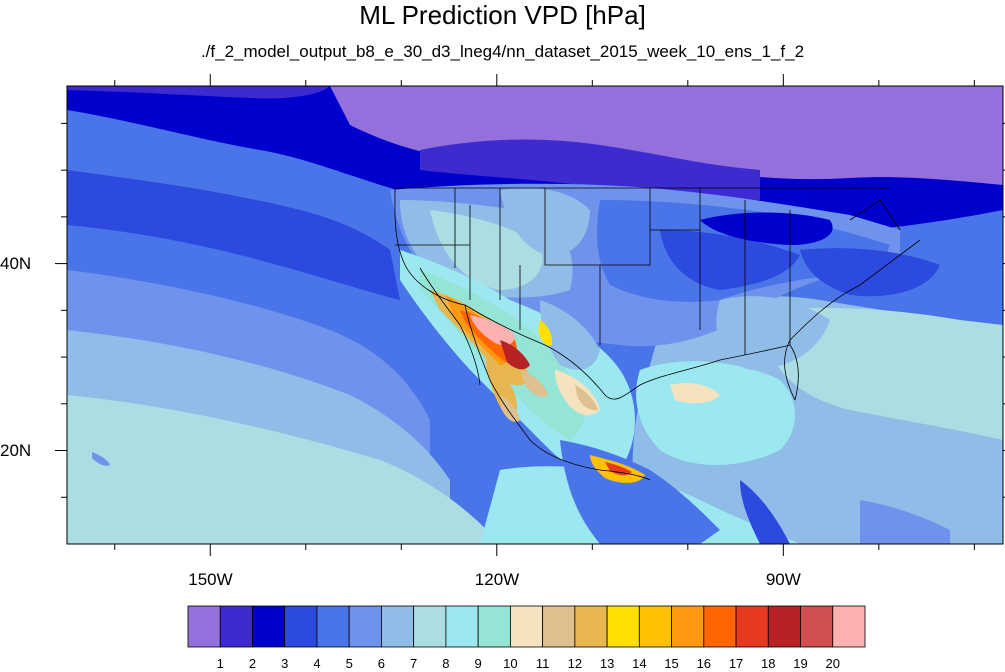 The image size is (1005, 672). What do you see at coordinates (16, 450) in the screenshot?
I see `lat-tick-label: 20N` at bounding box center [16, 450].